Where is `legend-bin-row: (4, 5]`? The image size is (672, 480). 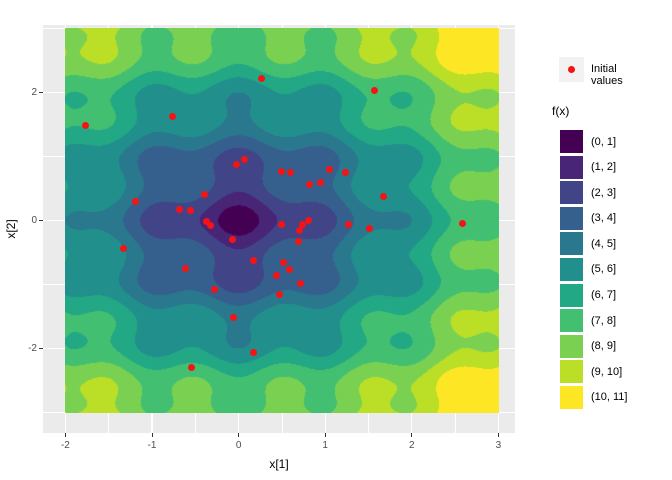 legend-bin-row: (4, 5] is located at coordinates (594, 244).